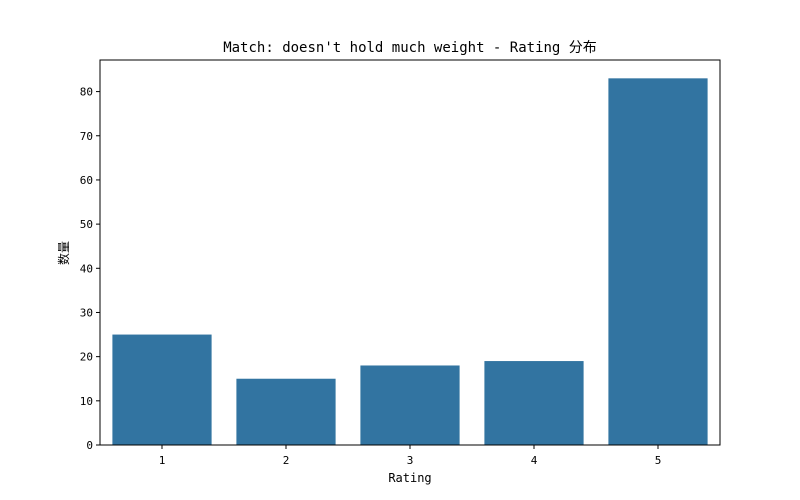 Image resolution: width=800 pixels, height=500 pixels. What do you see at coordinates (286, 460) in the screenshot?
I see `x-tick-label: 2` at bounding box center [286, 460].